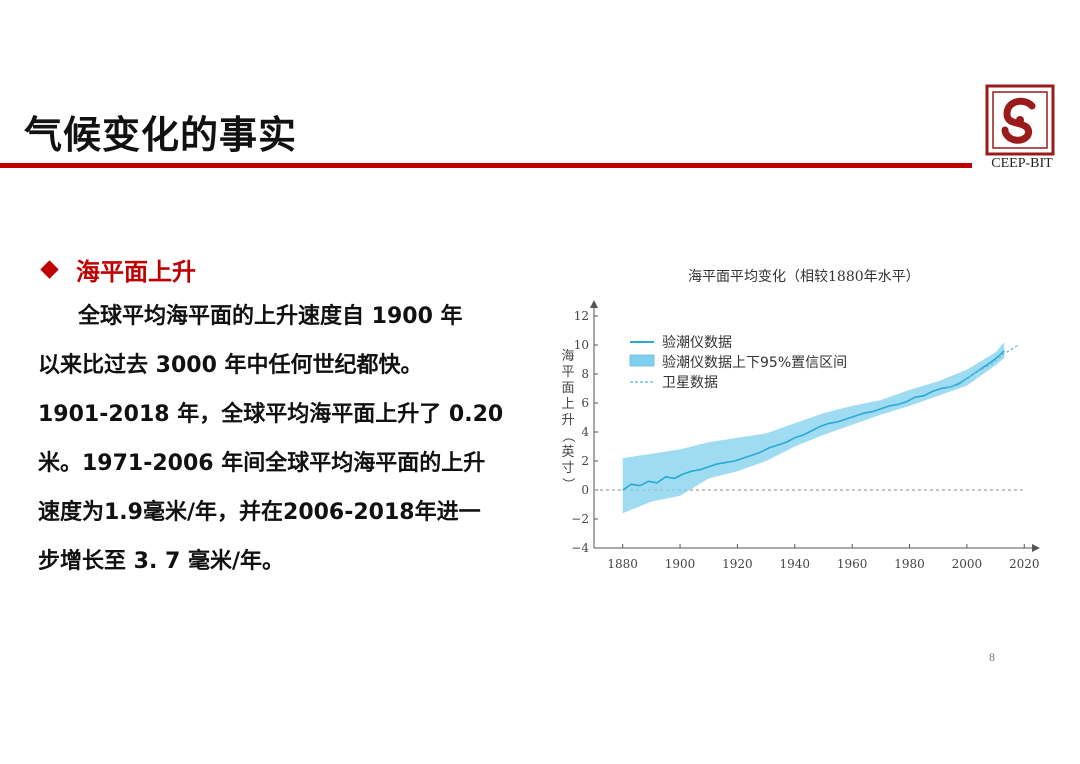  Describe the element at coordinates (982, 367) in the screenshot. I see `satellite-series-line` at that location.